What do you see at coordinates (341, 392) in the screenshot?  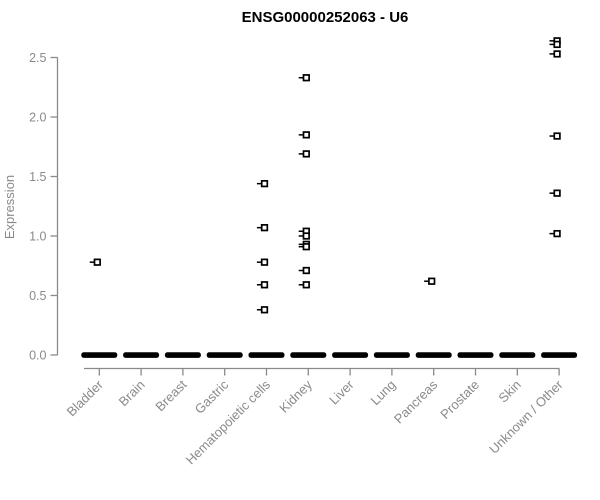 I see `x-category-label: Liver` at bounding box center [341, 392].